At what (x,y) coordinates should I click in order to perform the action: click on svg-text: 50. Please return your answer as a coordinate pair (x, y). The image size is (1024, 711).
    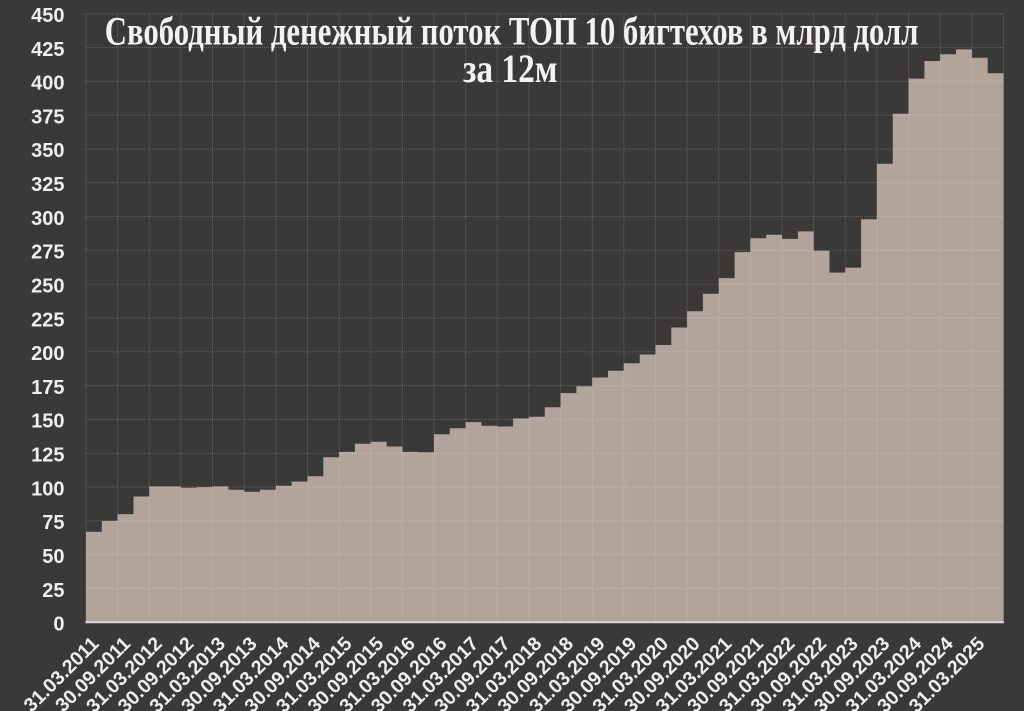
    Looking at the image, I should click on (53, 557).